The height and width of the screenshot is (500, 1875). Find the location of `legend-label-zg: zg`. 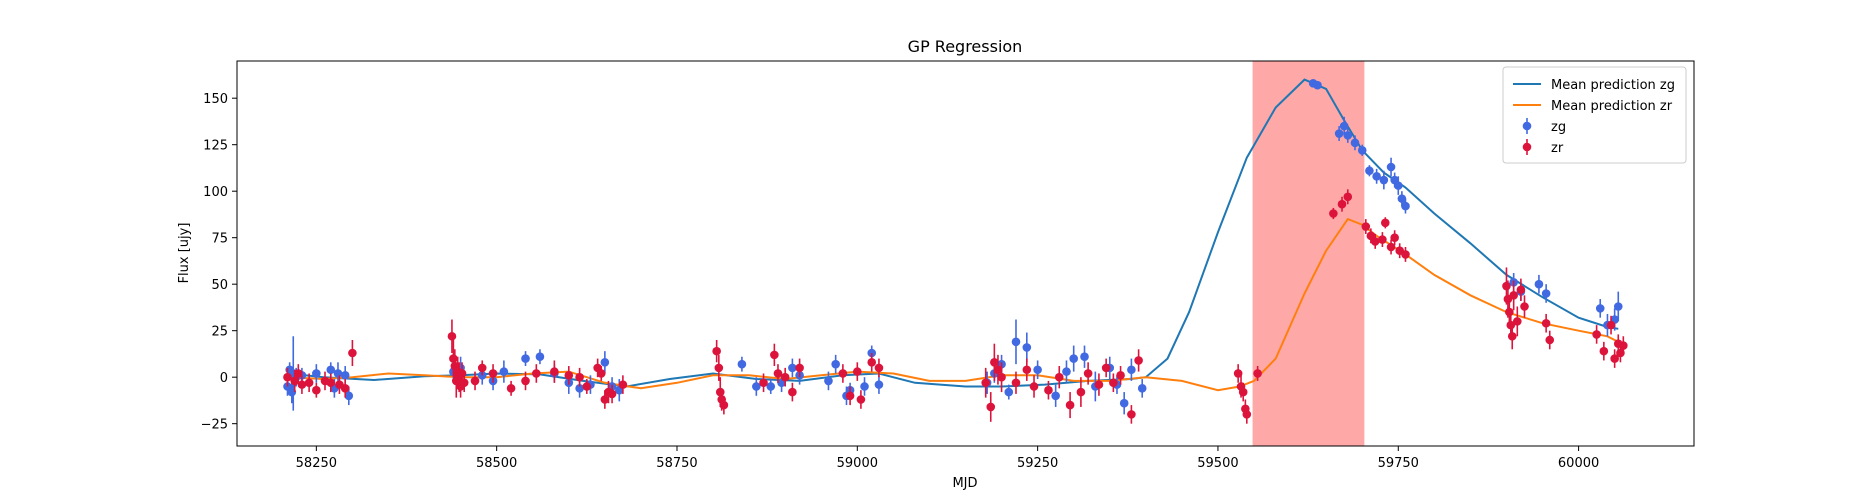

legend-label-zg: zg is located at coordinates (1558, 127).